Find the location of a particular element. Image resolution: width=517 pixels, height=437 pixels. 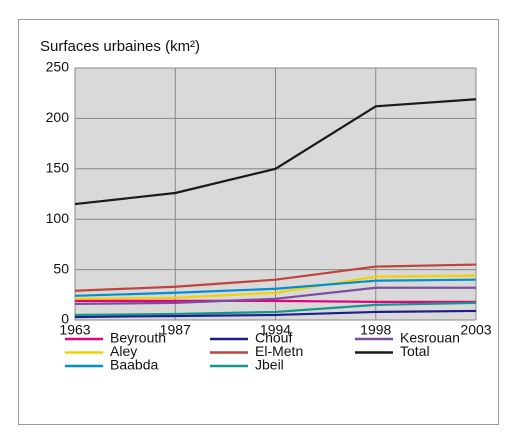

y-tick-label: 50 is located at coordinates (61, 268).